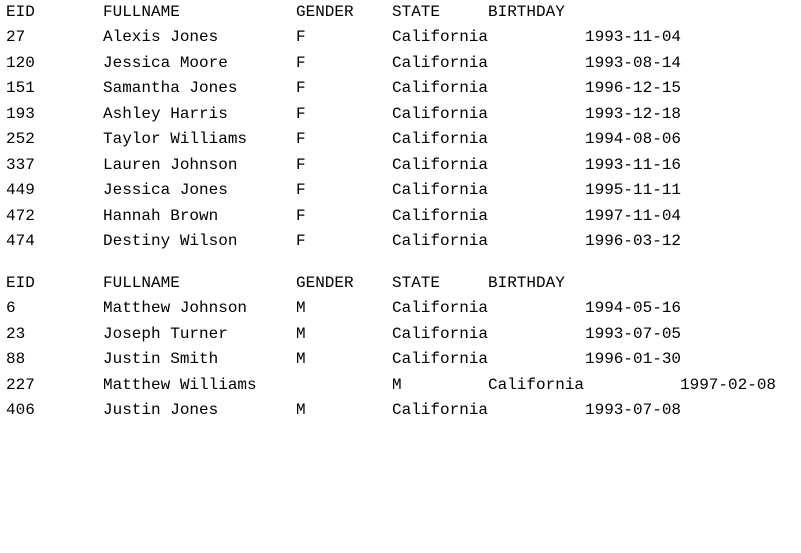 The width and height of the screenshot is (801, 553). I want to click on cell-fullname: Jessica Jones, so click(165, 190).